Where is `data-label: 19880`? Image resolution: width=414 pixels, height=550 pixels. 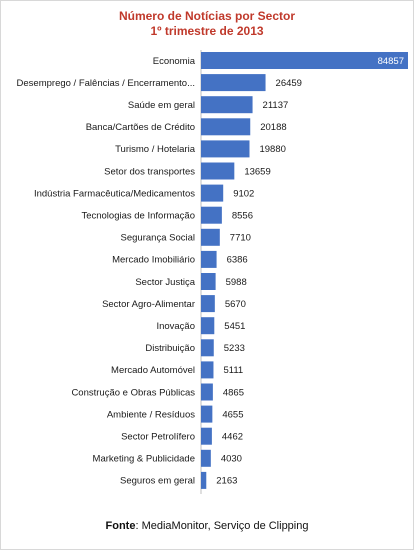
data-label: 19880 is located at coordinates (272, 149).